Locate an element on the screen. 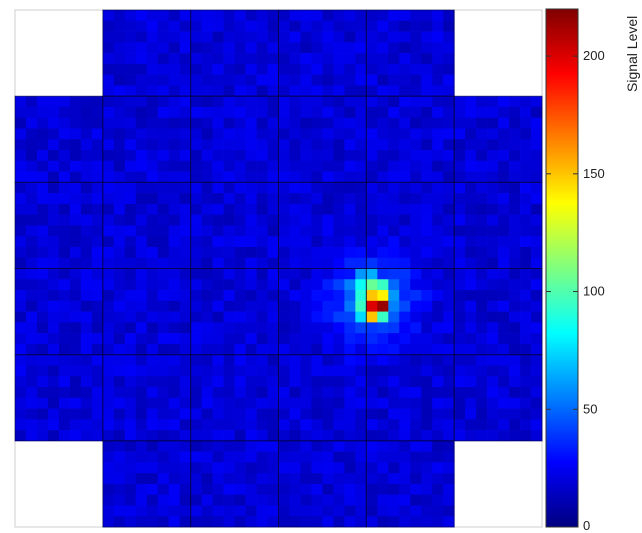 Image resolution: width=642 pixels, height=533 pixels. colorbar-label: Signal Level is located at coordinates (632, 54).